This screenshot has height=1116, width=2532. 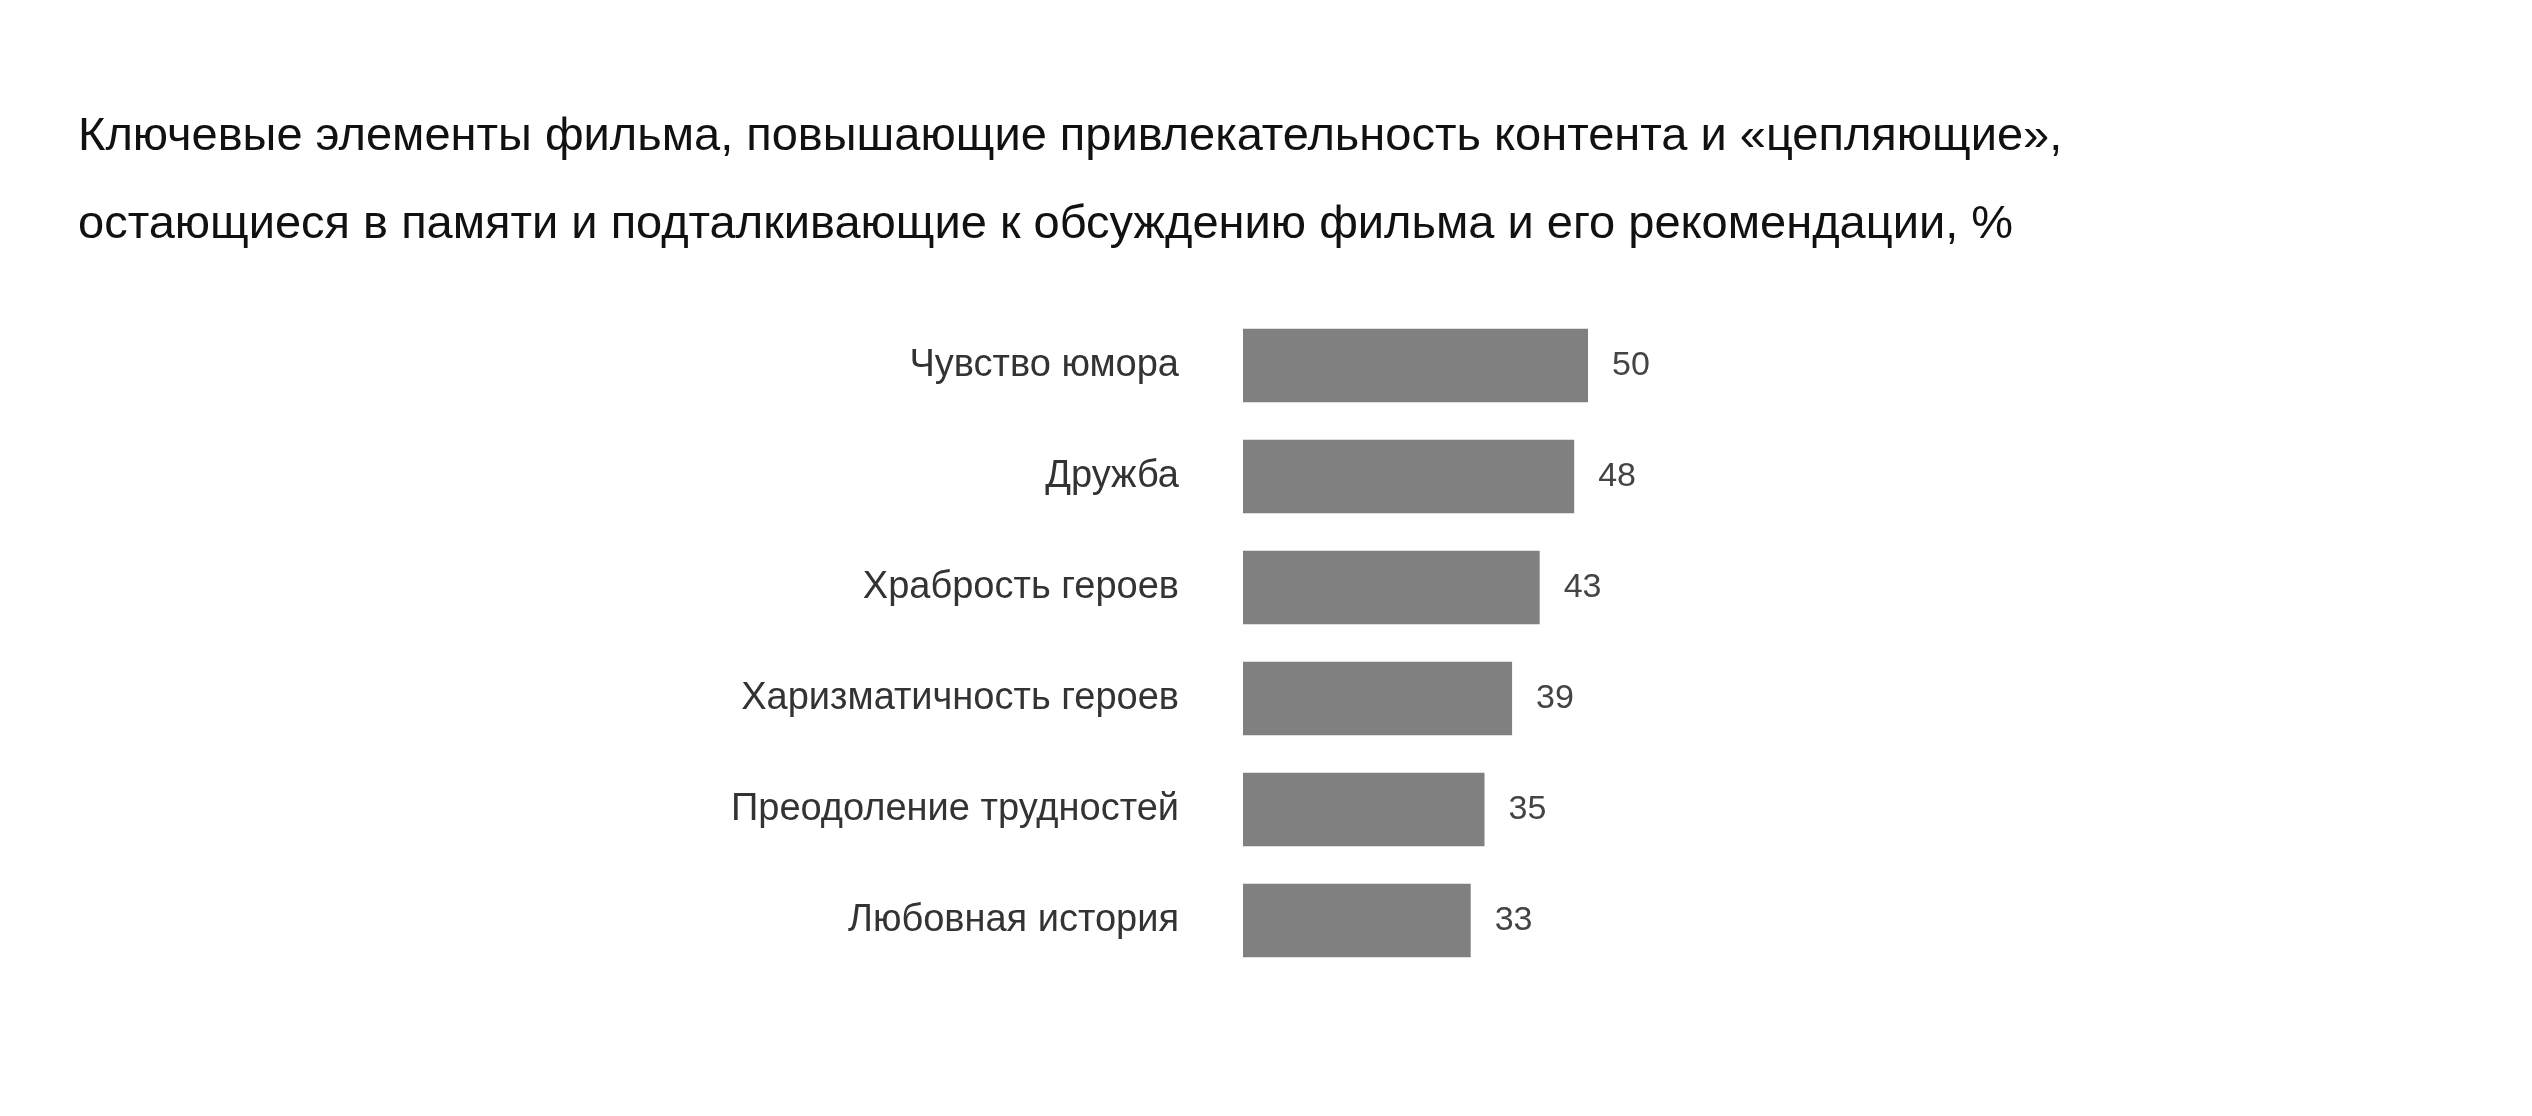 What do you see at coordinates (1617, 473) in the screenshot?
I see `data-label: 48` at bounding box center [1617, 473].